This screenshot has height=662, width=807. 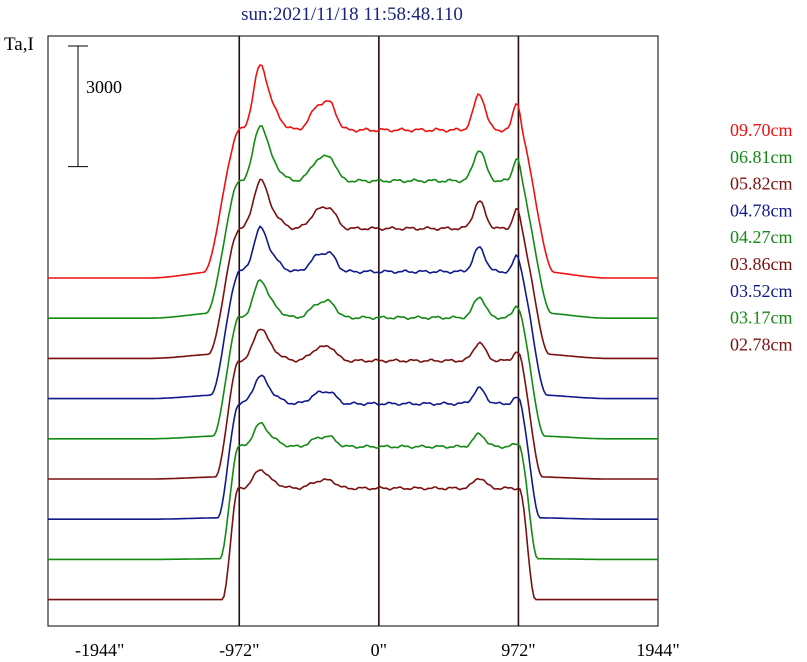 I want to click on x-tick-label: 1944", so click(x=657, y=650).